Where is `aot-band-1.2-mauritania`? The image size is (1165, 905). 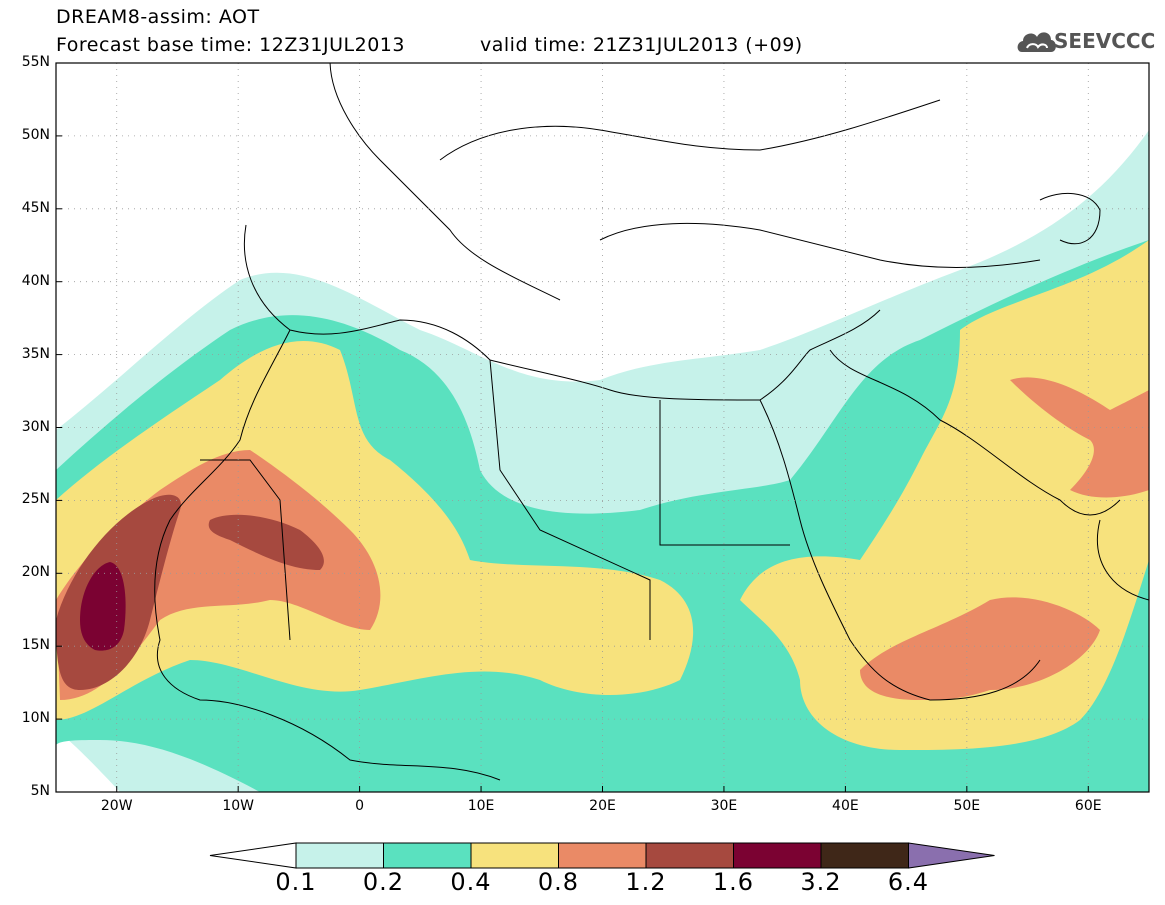 aot-band-1.2-mauritania is located at coordinates (266, 542).